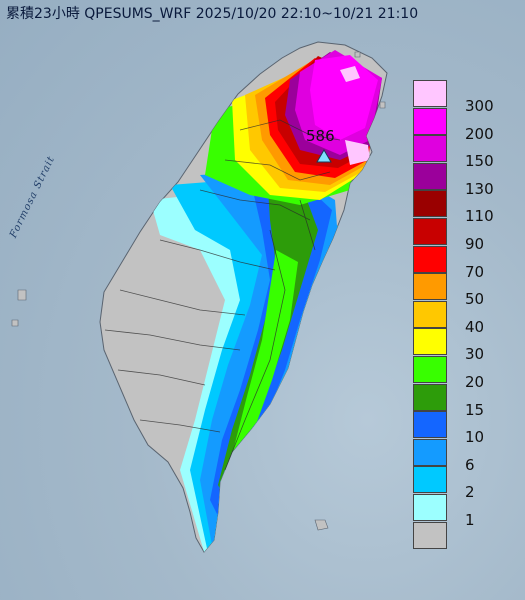 The width and height of the screenshot is (525, 600). Describe the element at coordinates (479, 106) in the screenshot. I see `legend-label: 300` at that location.